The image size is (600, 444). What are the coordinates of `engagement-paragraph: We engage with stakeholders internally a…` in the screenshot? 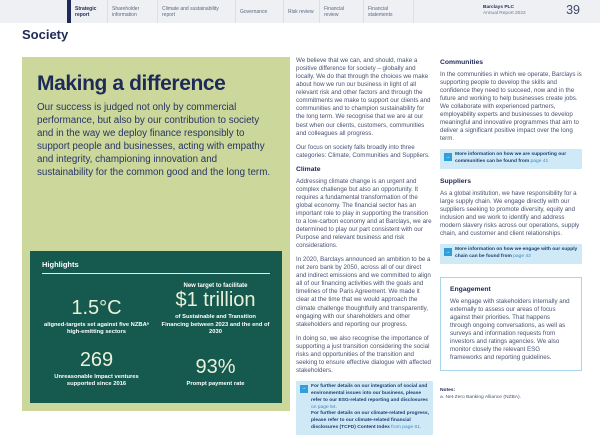 It's located at (510, 329).